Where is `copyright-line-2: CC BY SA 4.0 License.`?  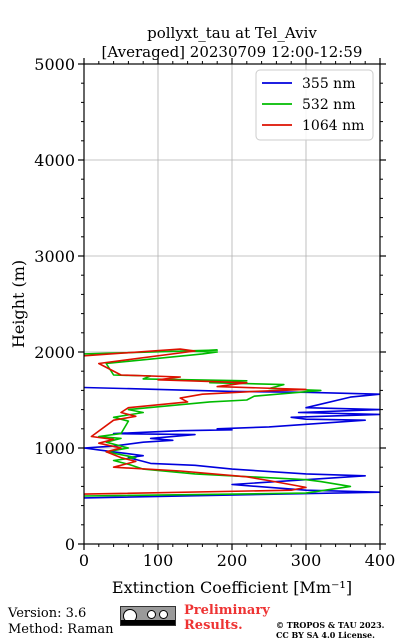 copyright-line-2: CC BY SA 4.0 License. is located at coordinates (325, 635).